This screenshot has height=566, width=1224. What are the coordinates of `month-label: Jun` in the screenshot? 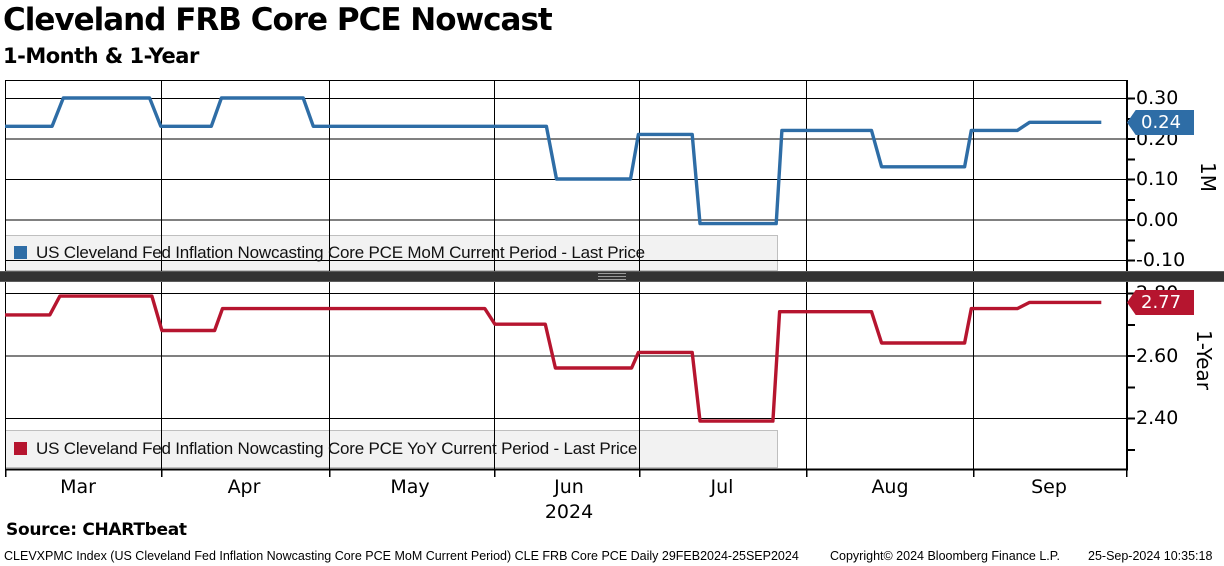 It's located at (569, 487).